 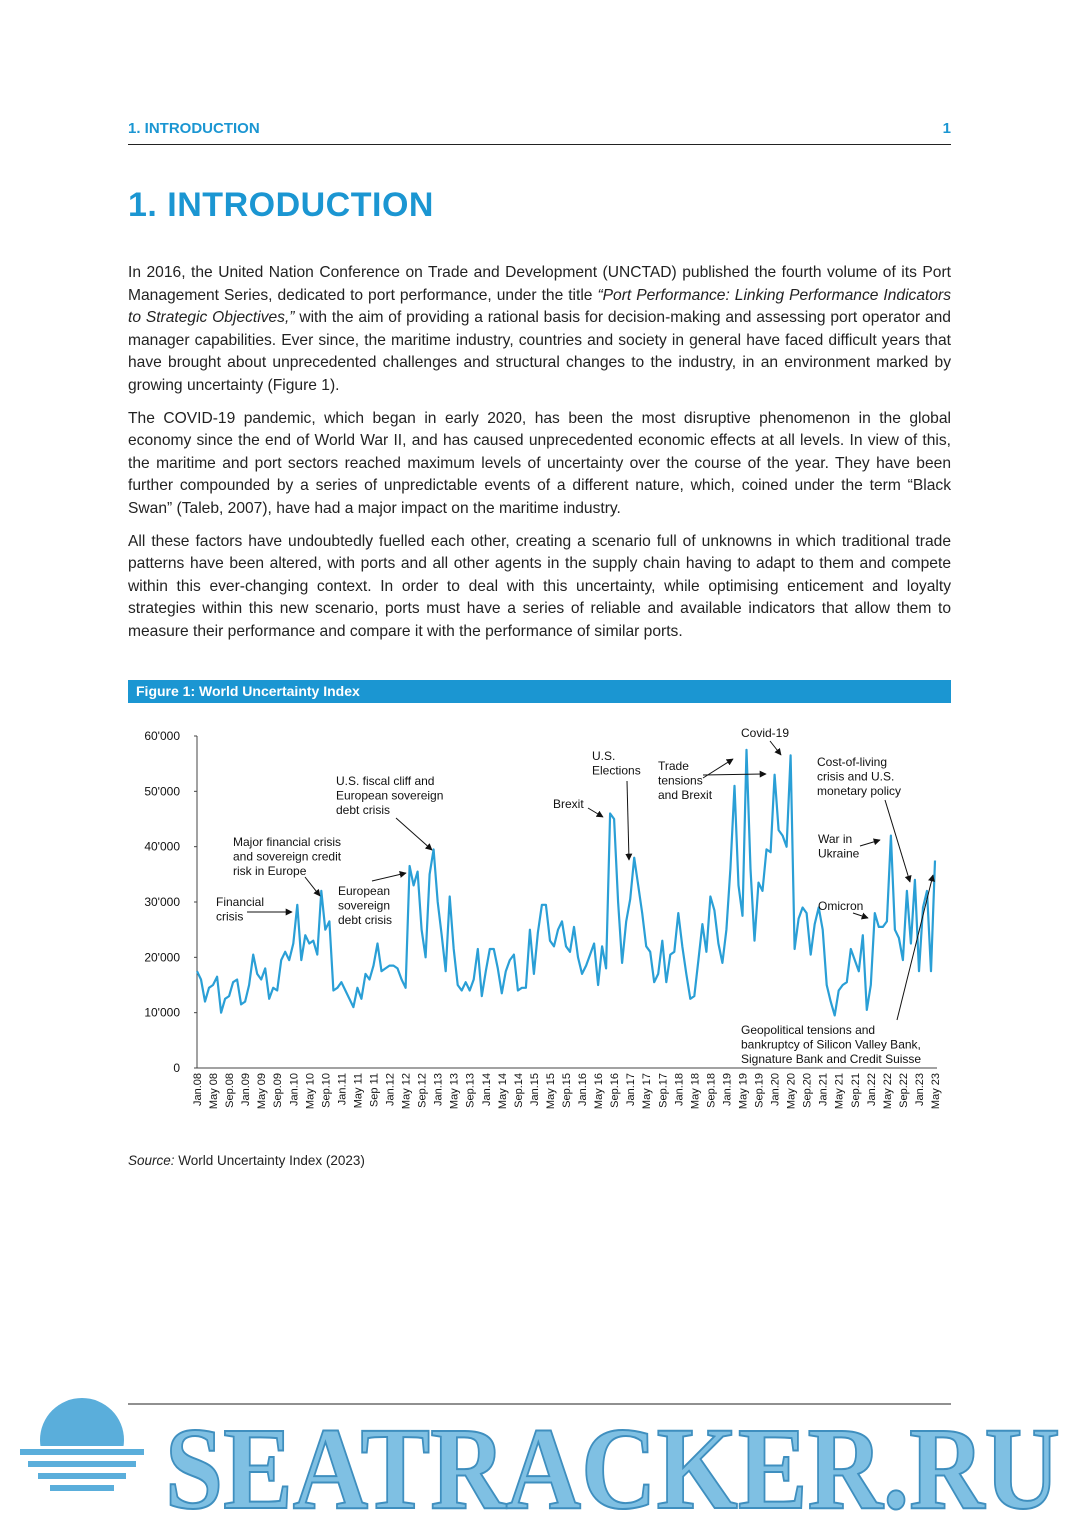 What do you see at coordinates (194, 128) in the screenshot?
I see `header-section: 1. INTRODUCTION` at bounding box center [194, 128].